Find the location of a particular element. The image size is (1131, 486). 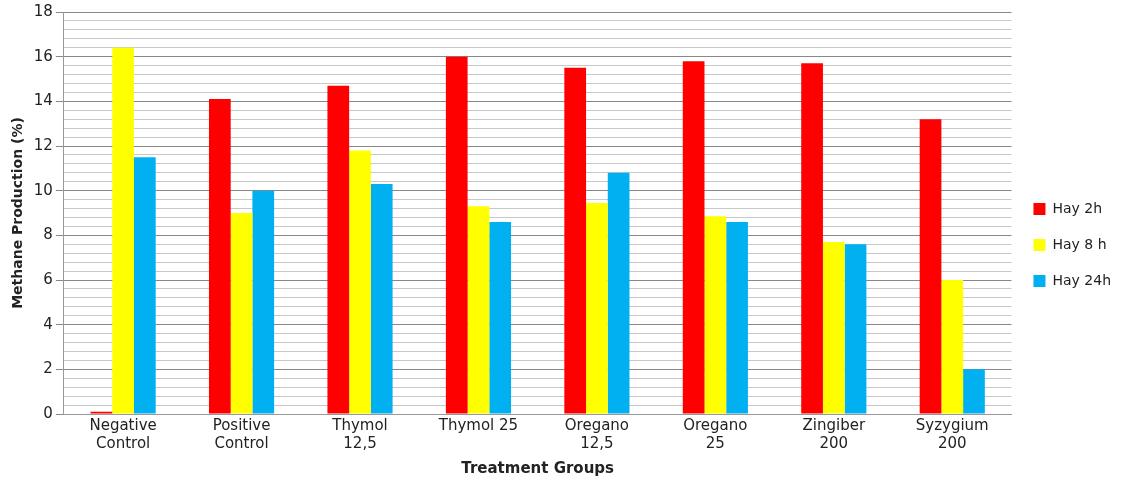

y-tick-label: 8 is located at coordinates (48, 234).